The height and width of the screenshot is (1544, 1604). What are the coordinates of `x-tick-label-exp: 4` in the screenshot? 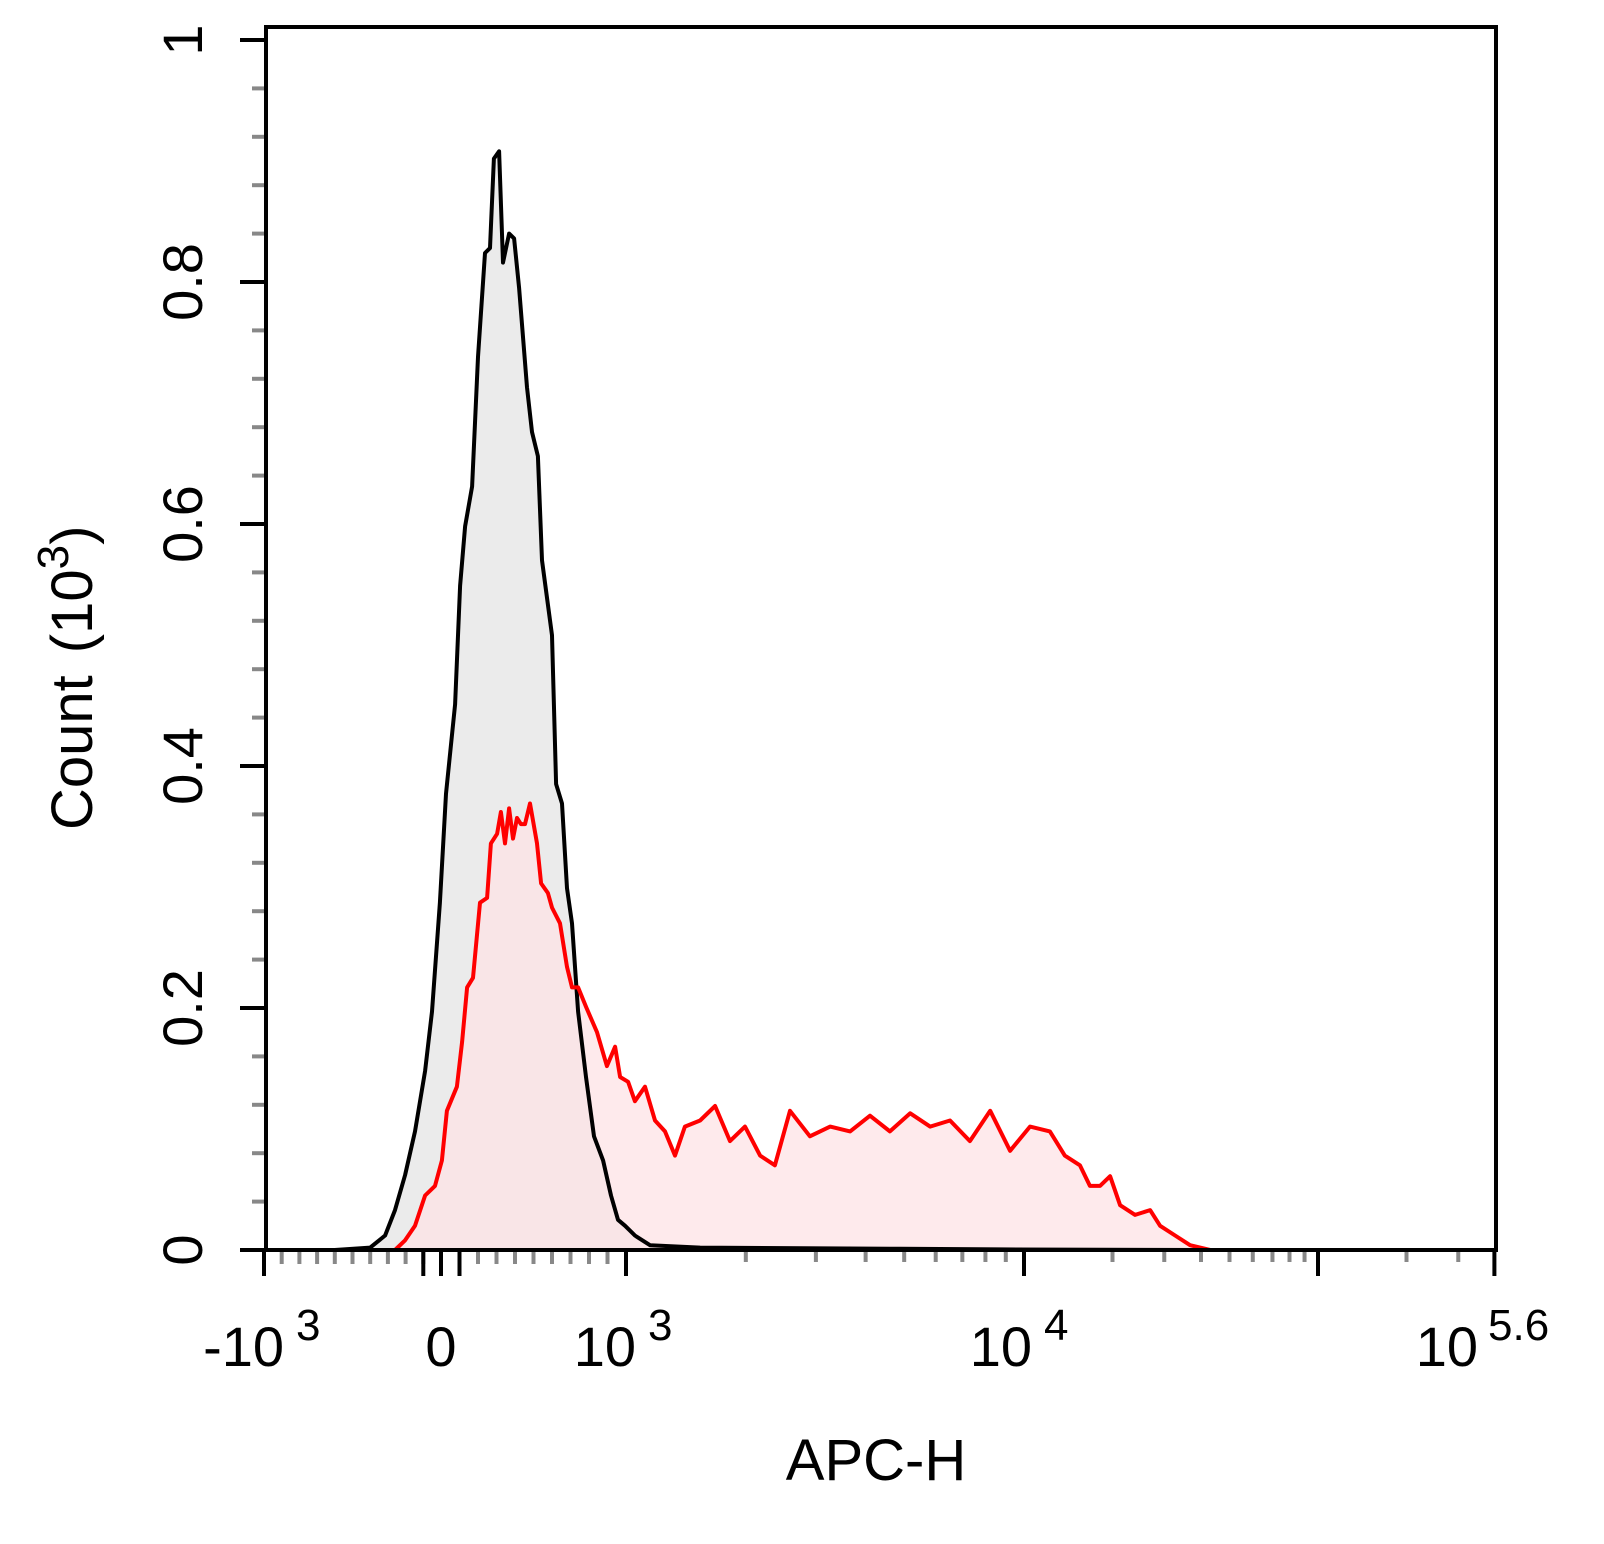 It's located at (1056, 1325).